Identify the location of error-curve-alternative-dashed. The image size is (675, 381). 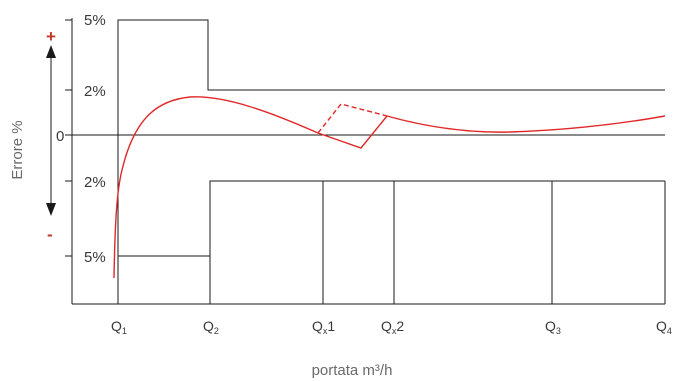
(352, 118).